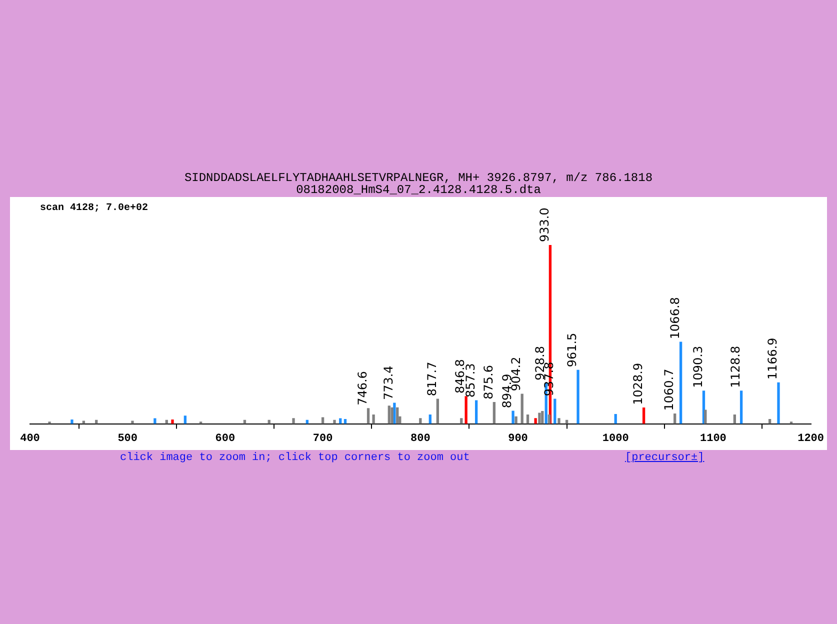 The image size is (837, 624). I want to click on x-tick-label: 500, so click(128, 439).